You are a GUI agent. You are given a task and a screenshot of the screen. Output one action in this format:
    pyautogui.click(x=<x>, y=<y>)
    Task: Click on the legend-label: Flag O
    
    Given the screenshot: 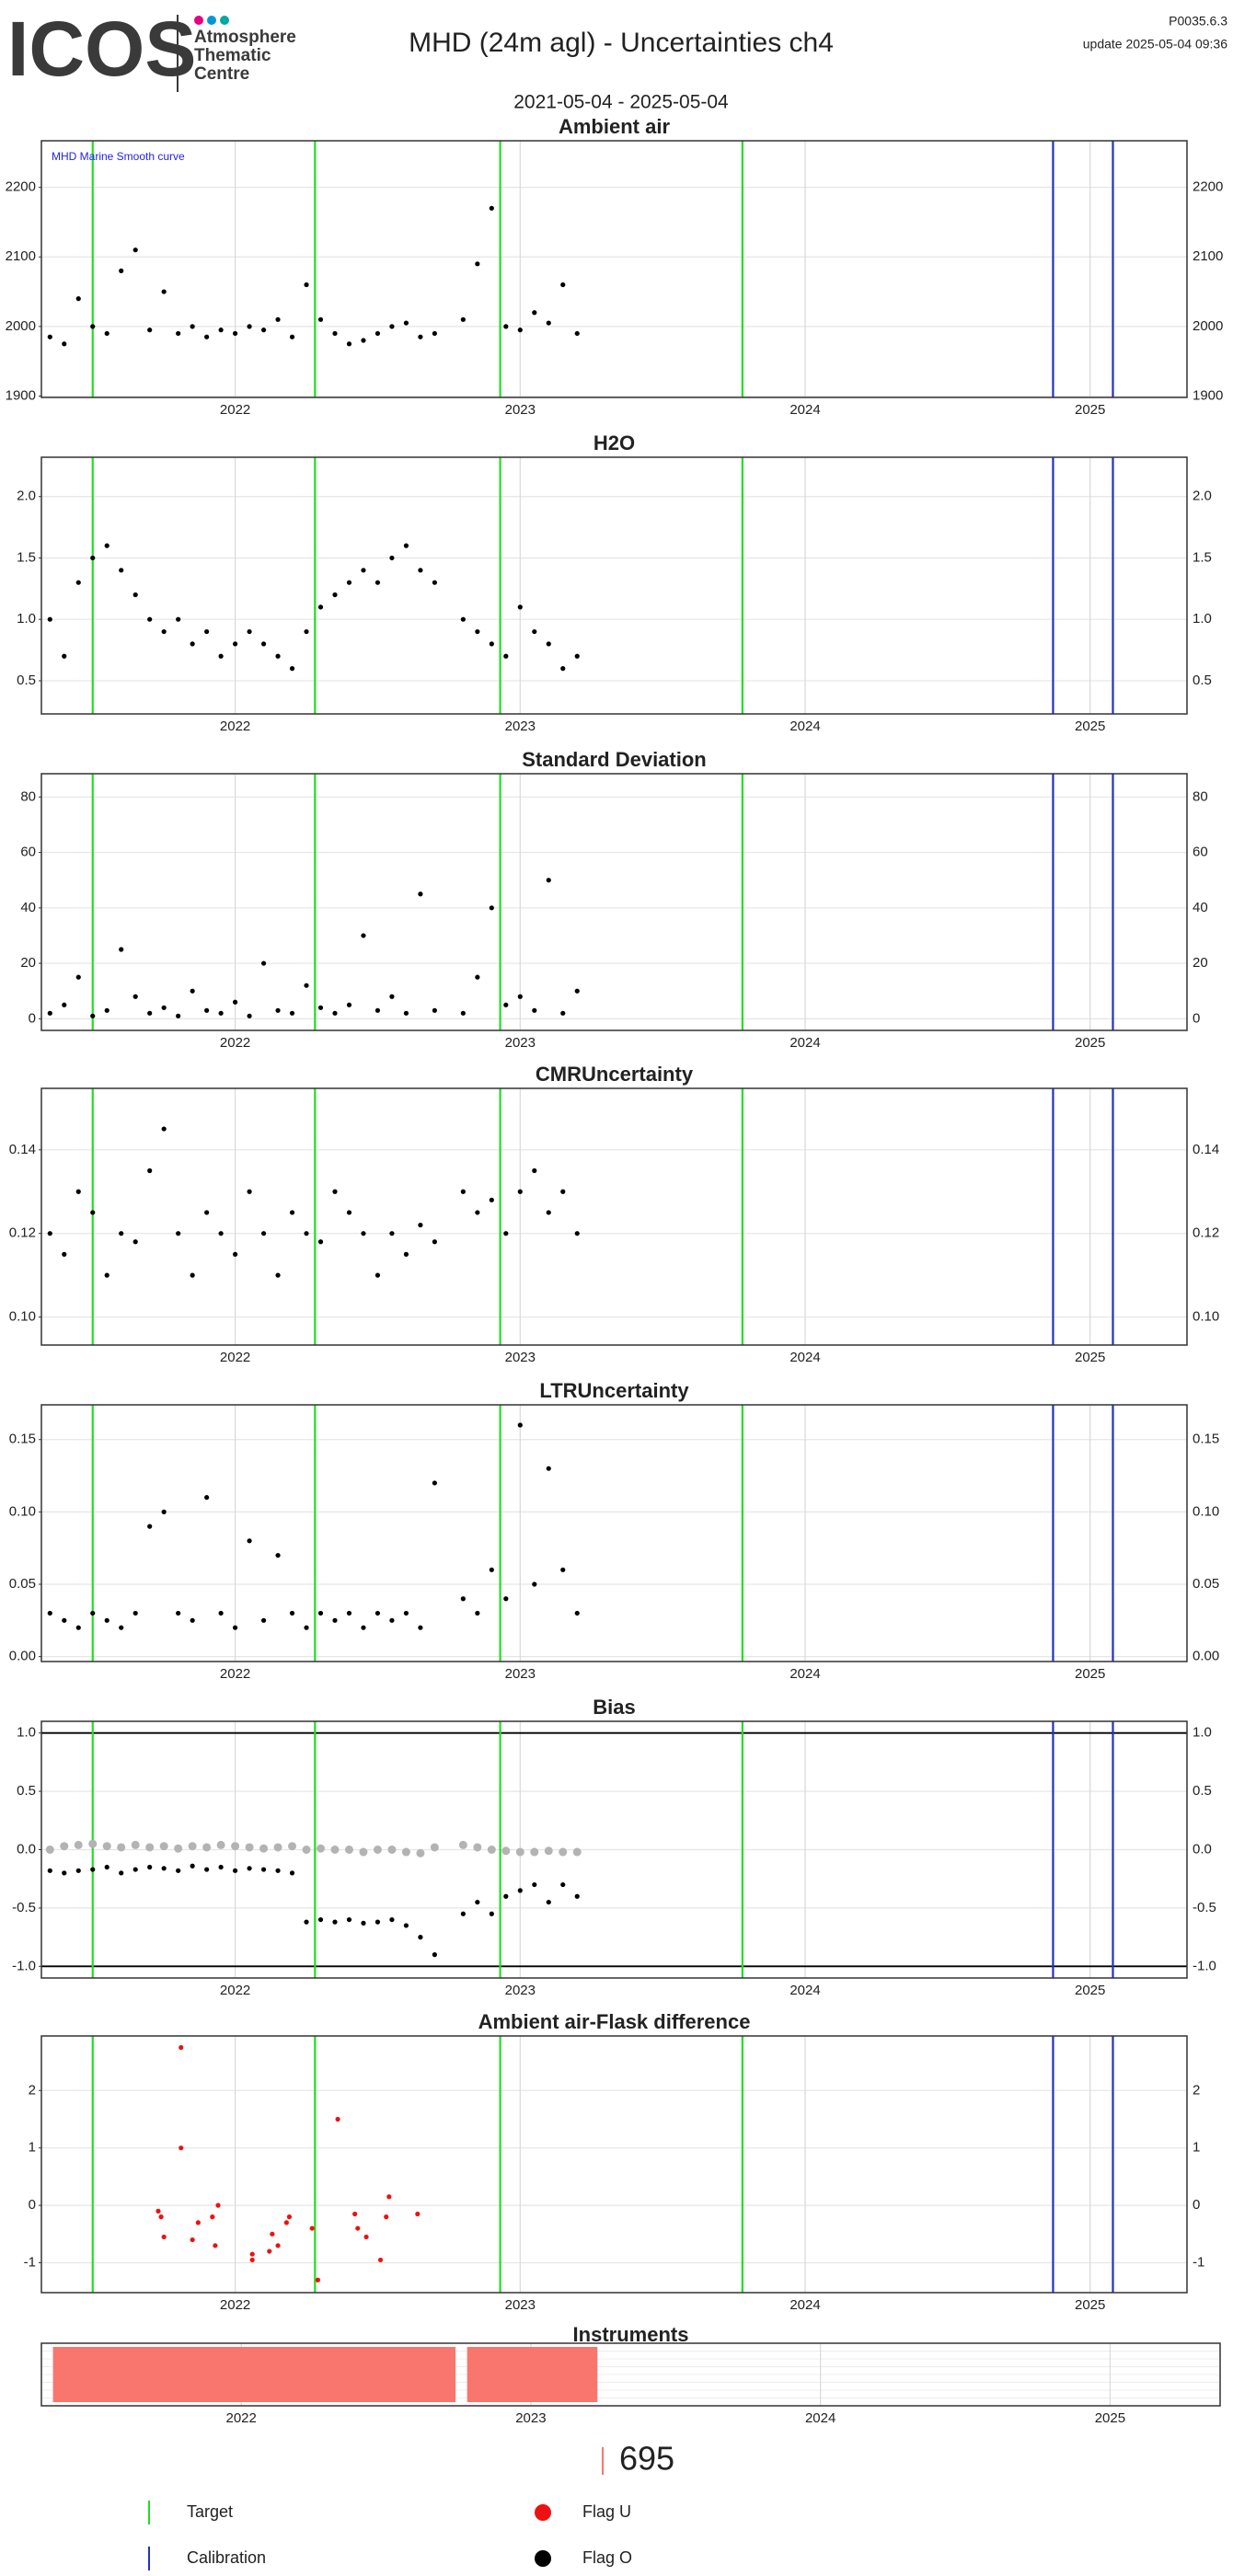 What is the action you would take?
    pyautogui.click(x=607, y=2557)
    